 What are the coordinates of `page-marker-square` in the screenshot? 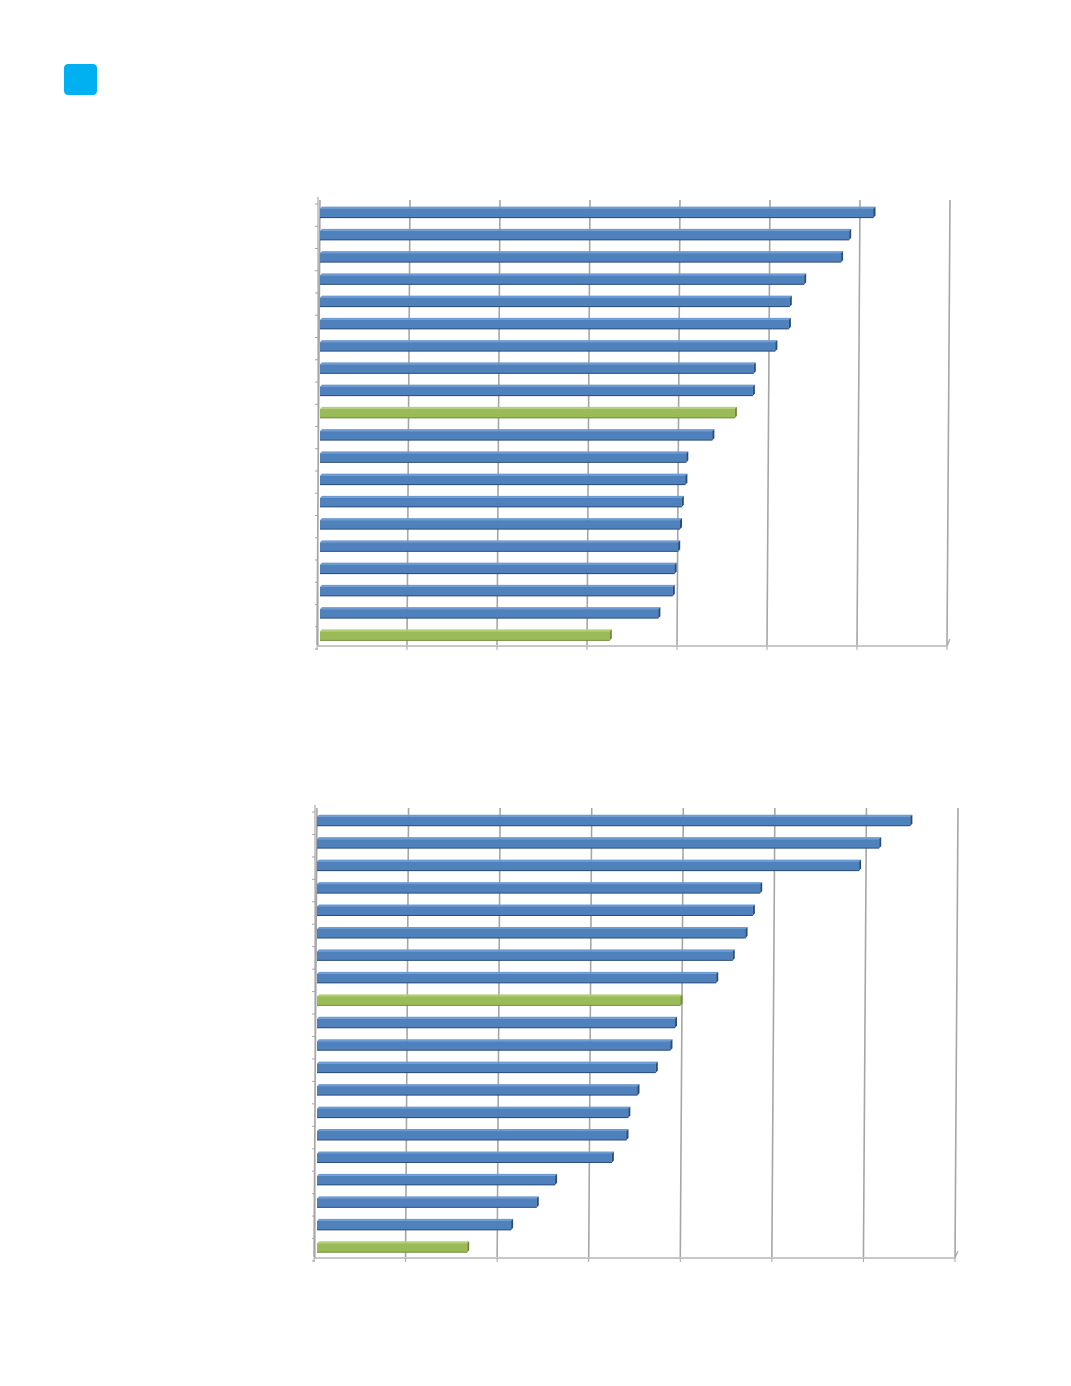 It's located at (80, 79).